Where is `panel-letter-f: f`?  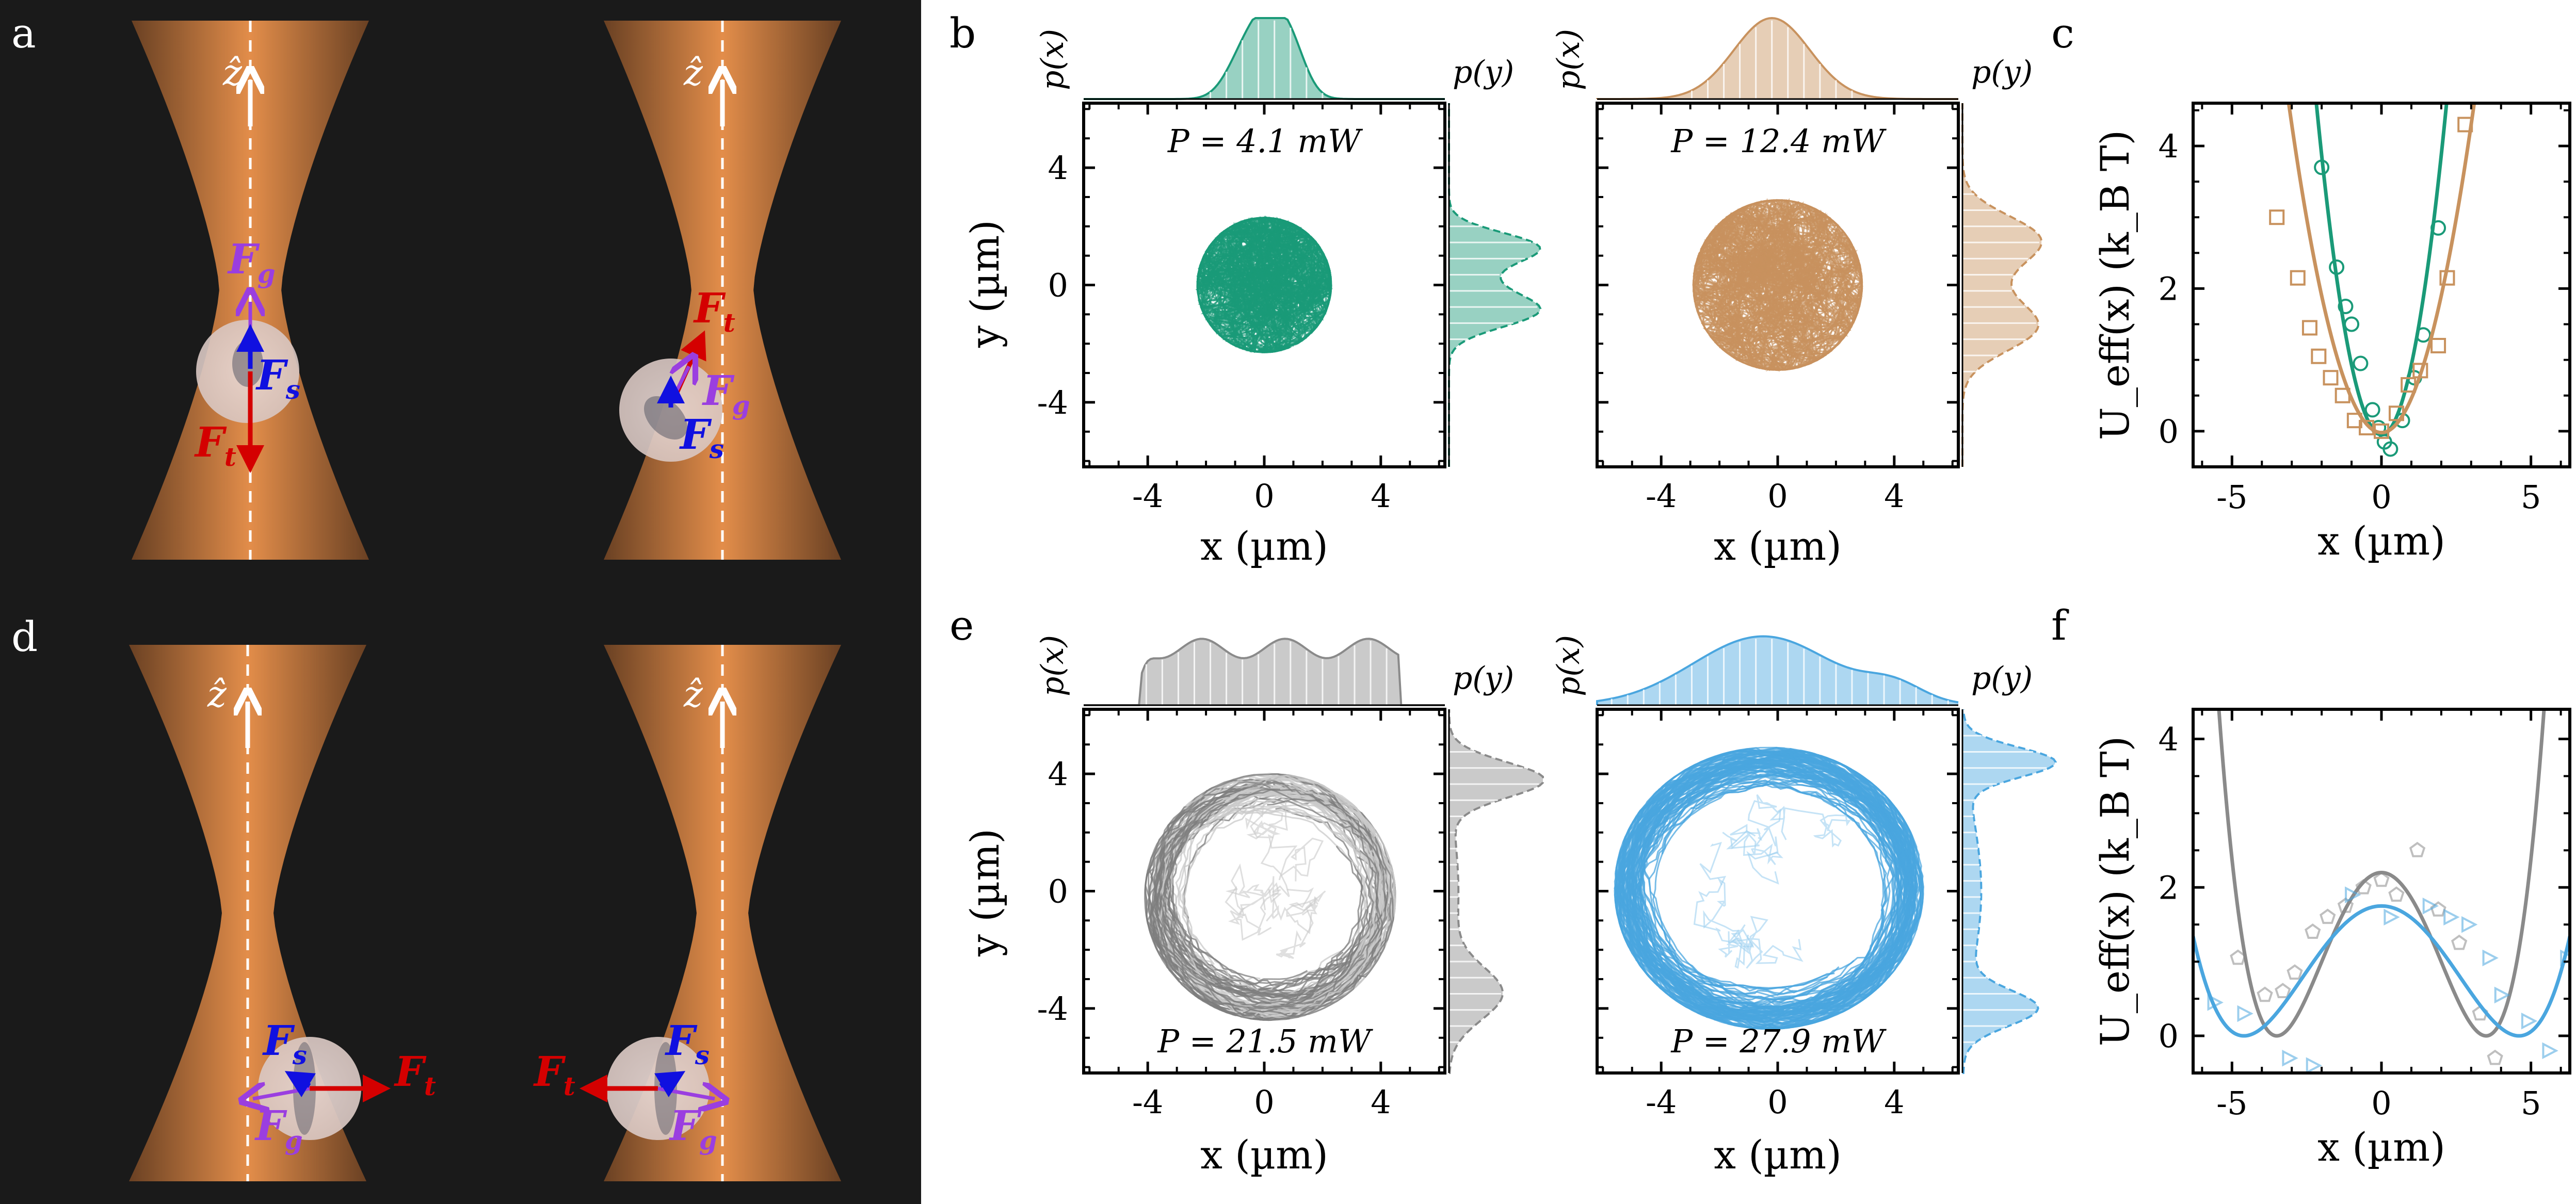
panel-letter-f: f is located at coordinates (2060, 625).